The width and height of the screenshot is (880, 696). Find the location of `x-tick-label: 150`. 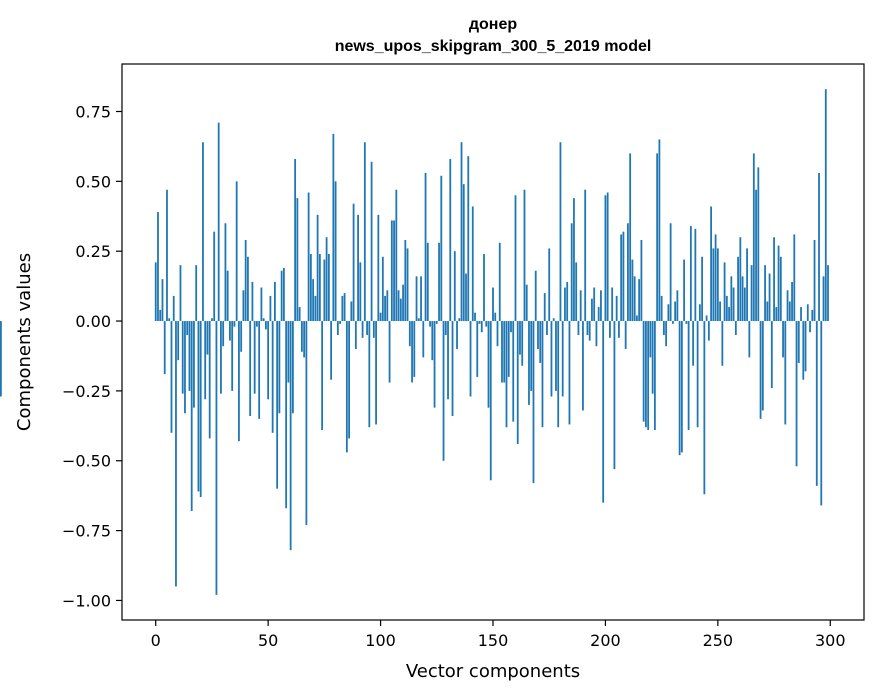

x-tick-label: 150 is located at coordinates (493, 640).